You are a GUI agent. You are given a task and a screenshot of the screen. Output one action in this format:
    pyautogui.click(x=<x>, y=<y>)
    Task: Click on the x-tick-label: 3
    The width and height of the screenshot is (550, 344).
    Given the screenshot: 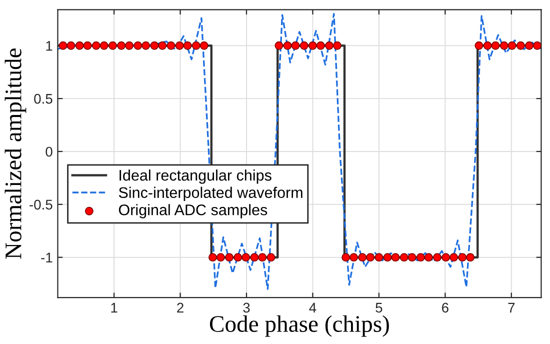 What is the action you would take?
    pyautogui.click(x=246, y=307)
    